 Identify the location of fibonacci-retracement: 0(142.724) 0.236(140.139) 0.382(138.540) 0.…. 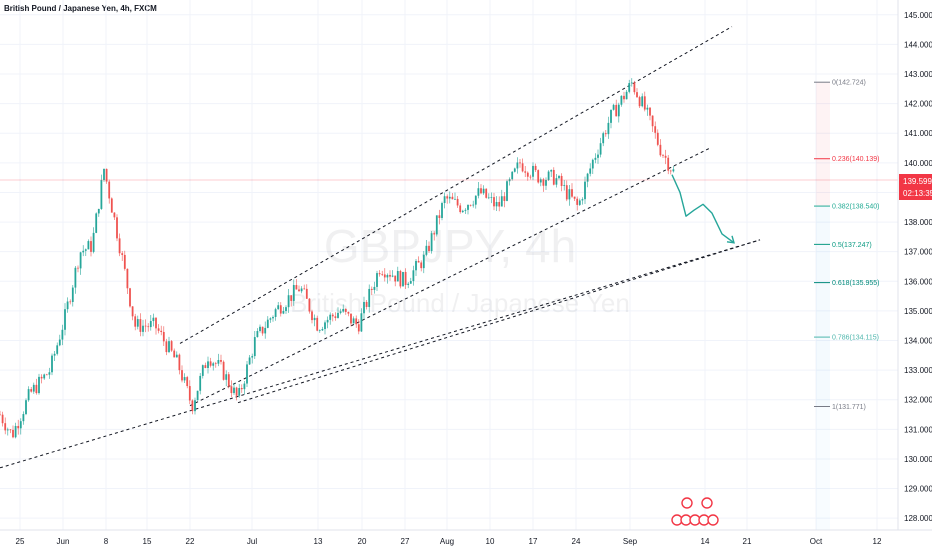
(846, 305).